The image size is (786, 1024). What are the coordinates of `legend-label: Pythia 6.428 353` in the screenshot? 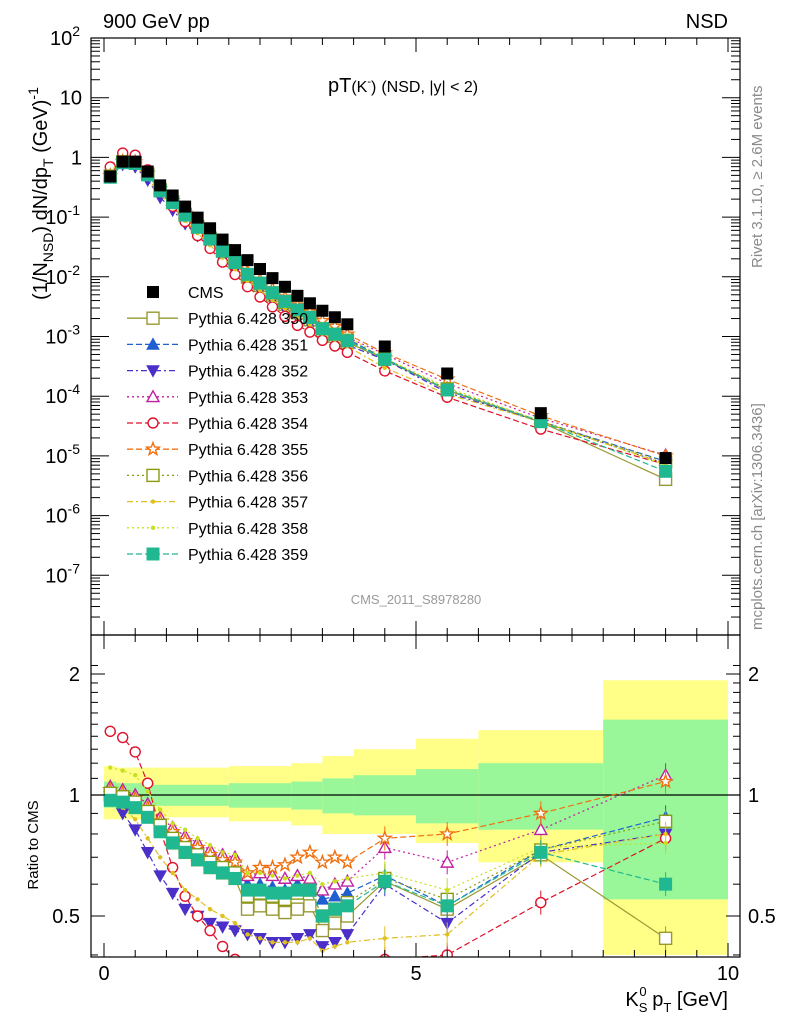 It's located at (248, 398).